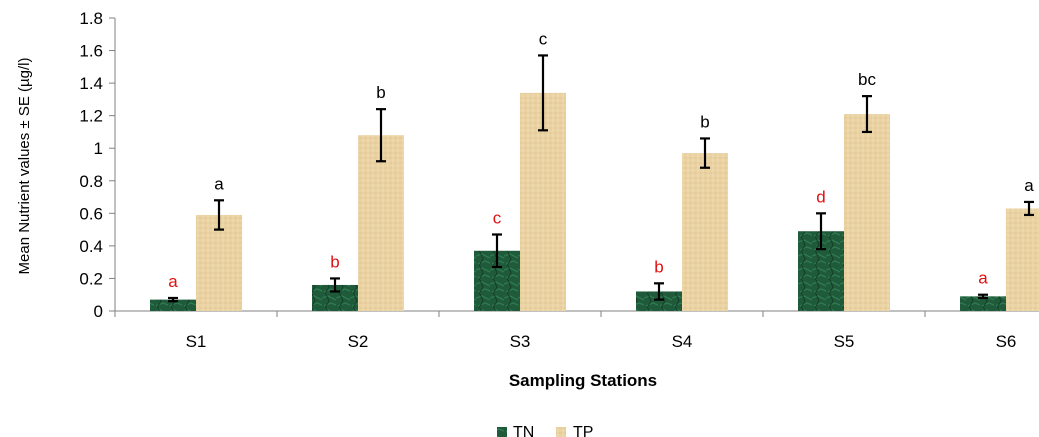  What do you see at coordinates (98, 311) in the screenshot?
I see `y-tick-label: 0` at bounding box center [98, 311].